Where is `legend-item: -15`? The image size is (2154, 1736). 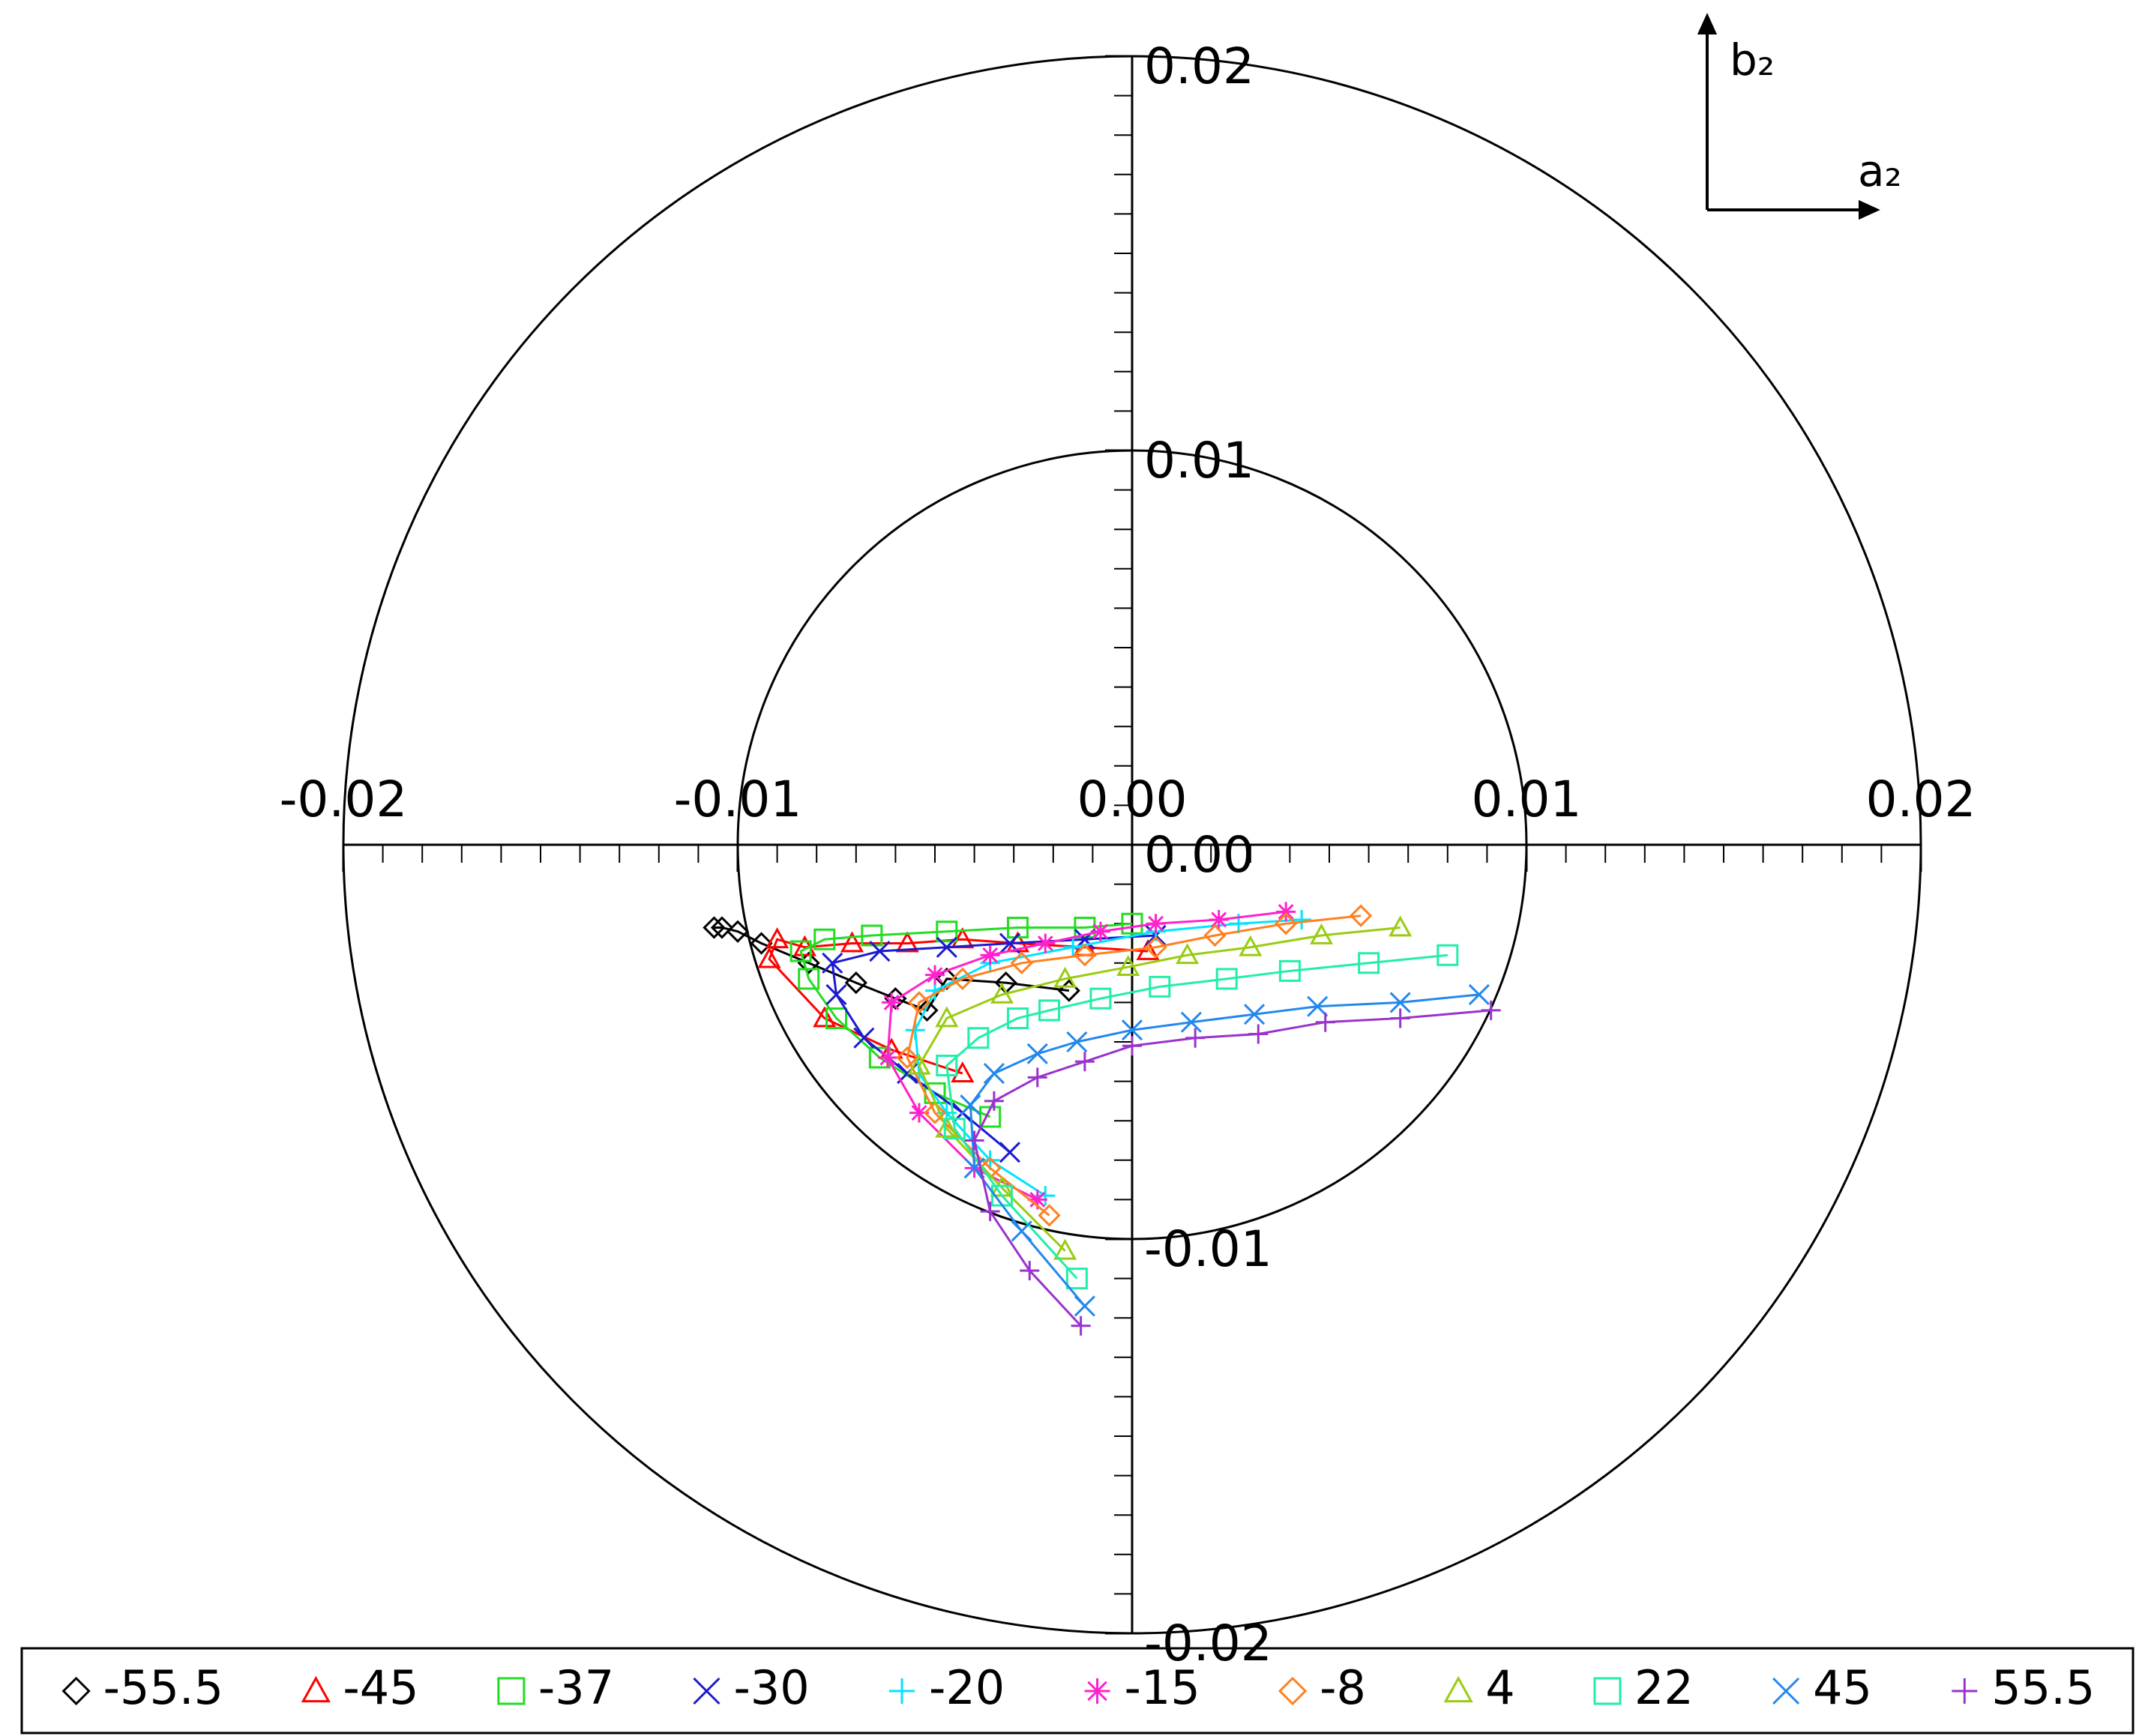 legend-item: -15 is located at coordinates (1142, 1688).